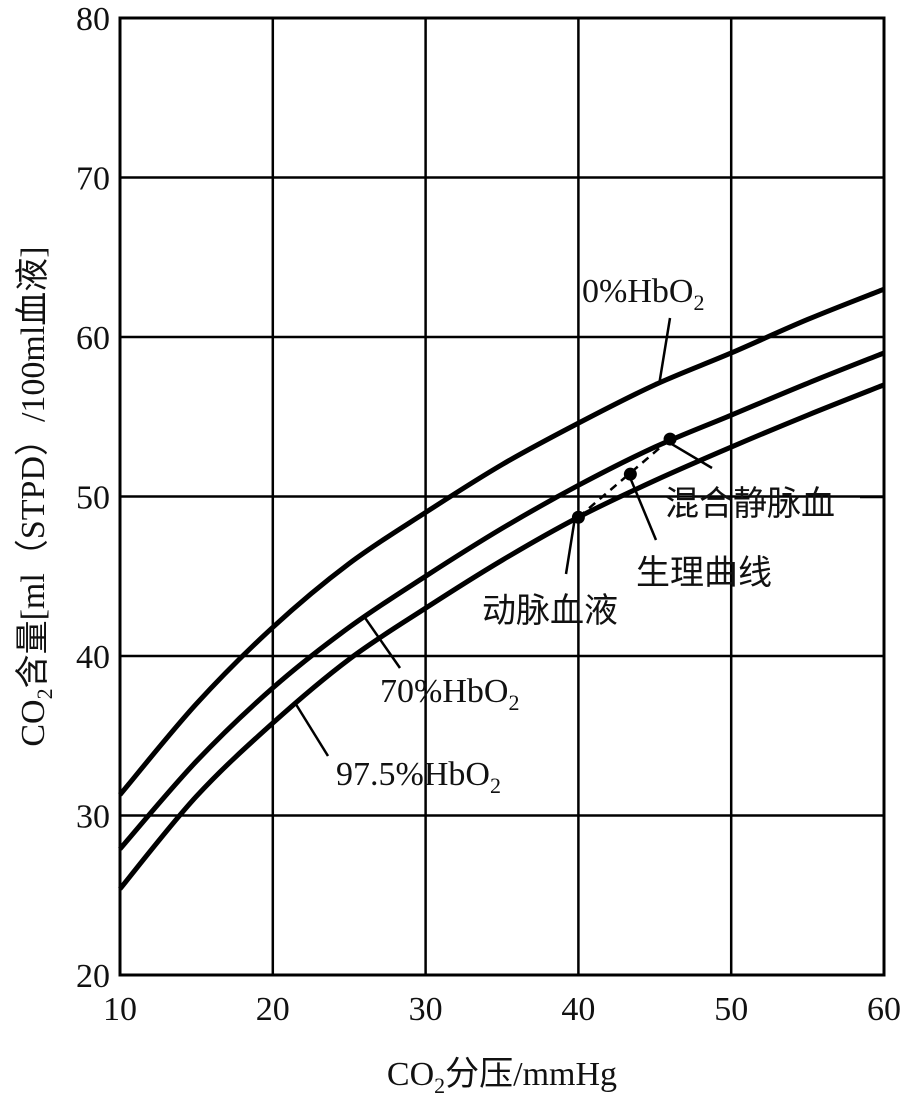 The image size is (904, 1098). What do you see at coordinates (750, 504) in the screenshot?
I see `point-label-2: 混合静脉血` at bounding box center [750, 504].